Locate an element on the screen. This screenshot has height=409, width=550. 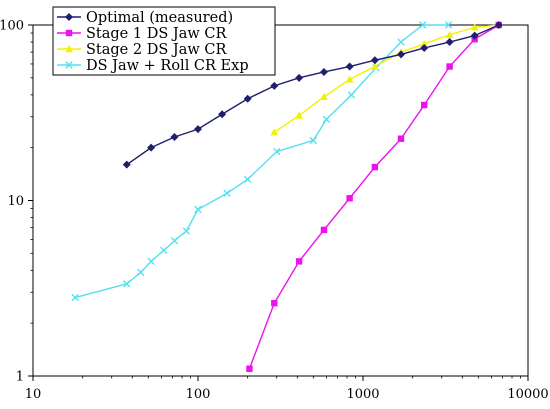
legend-label: Stage 2 DS Jaw CR is located at coordinates (156, 50).